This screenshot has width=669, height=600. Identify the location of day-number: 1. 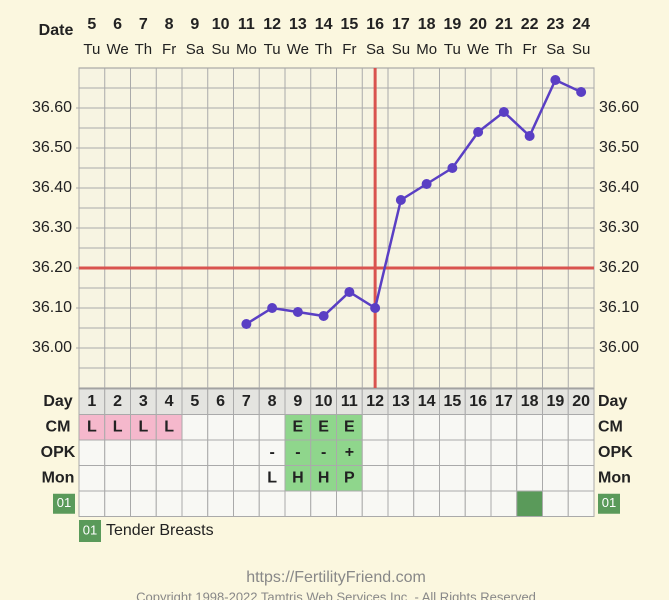
(91, 401).